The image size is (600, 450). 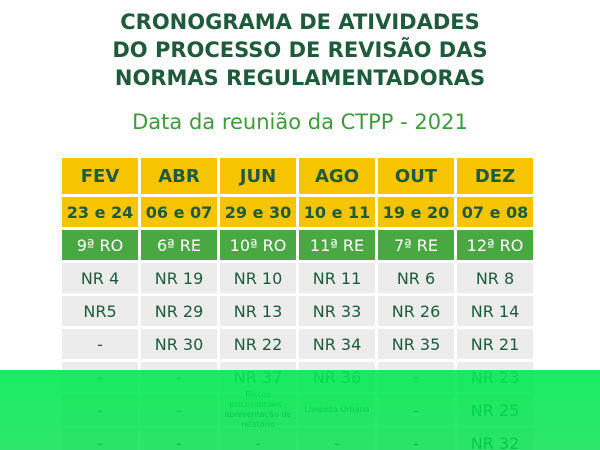 I want to click on nr-cell: NR 8, so click(x=495, y=278).